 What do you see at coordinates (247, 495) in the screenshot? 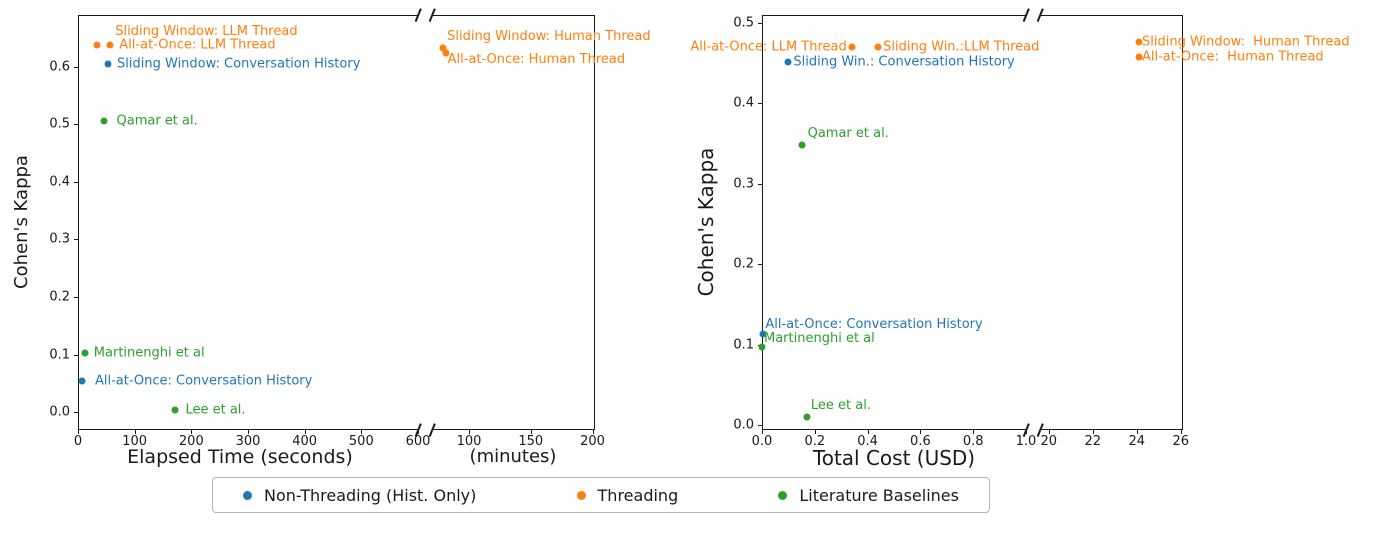
I see `legend-marker-non-threading-icon` at bounding box center [247, 495].